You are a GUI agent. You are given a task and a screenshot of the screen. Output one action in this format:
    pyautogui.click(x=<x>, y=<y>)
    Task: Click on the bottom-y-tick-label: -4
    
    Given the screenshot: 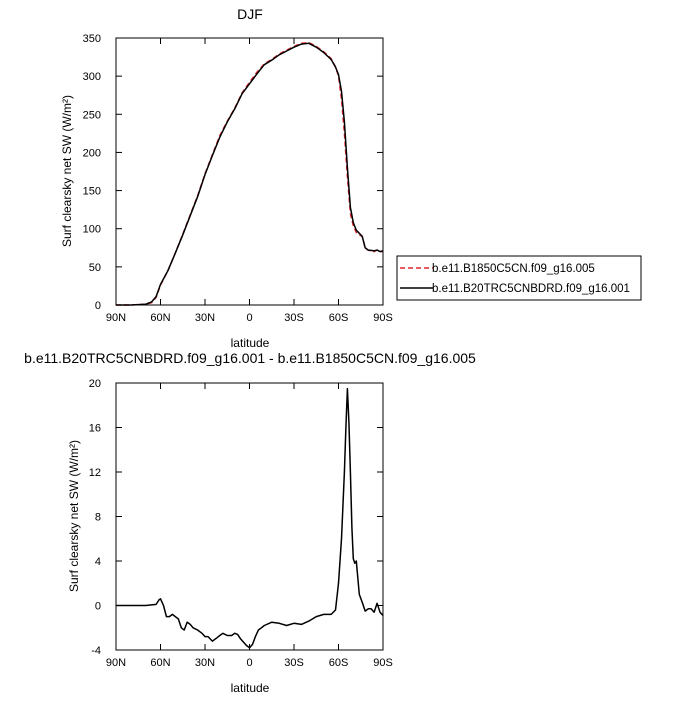 What is the action you would take?
    pyautogui.click(x=96, y=651)
    